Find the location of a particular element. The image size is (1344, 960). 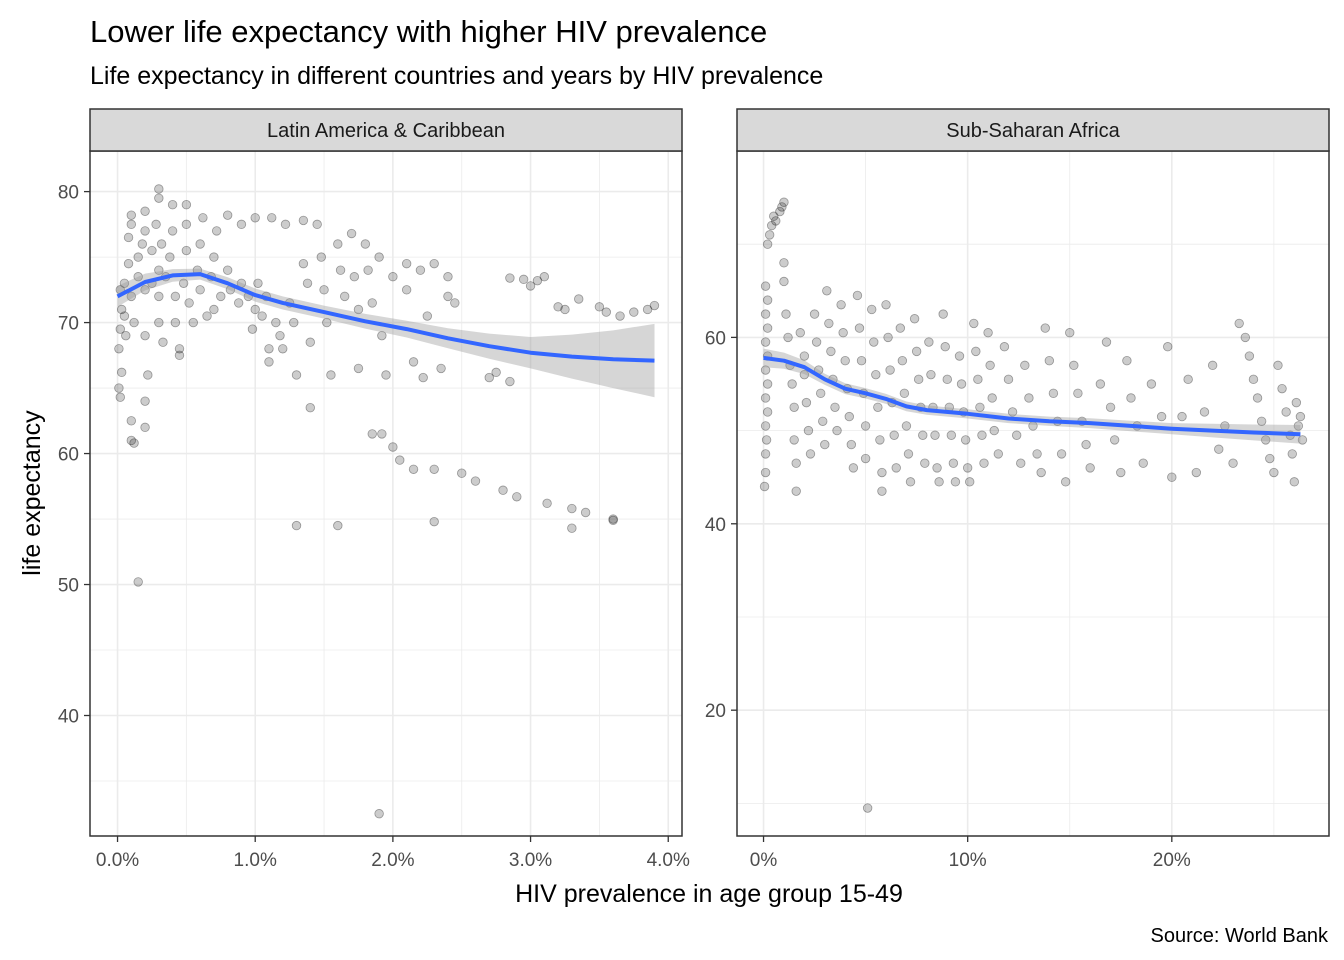

x-tick-label: 10% is located at coordinates (968, 860).